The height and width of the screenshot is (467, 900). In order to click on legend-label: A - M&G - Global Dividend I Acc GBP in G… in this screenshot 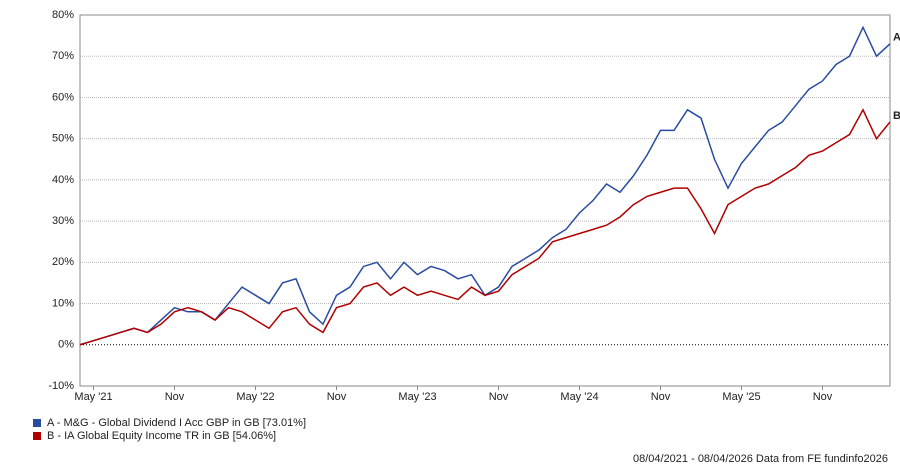, I will do `click(176, 423)`.